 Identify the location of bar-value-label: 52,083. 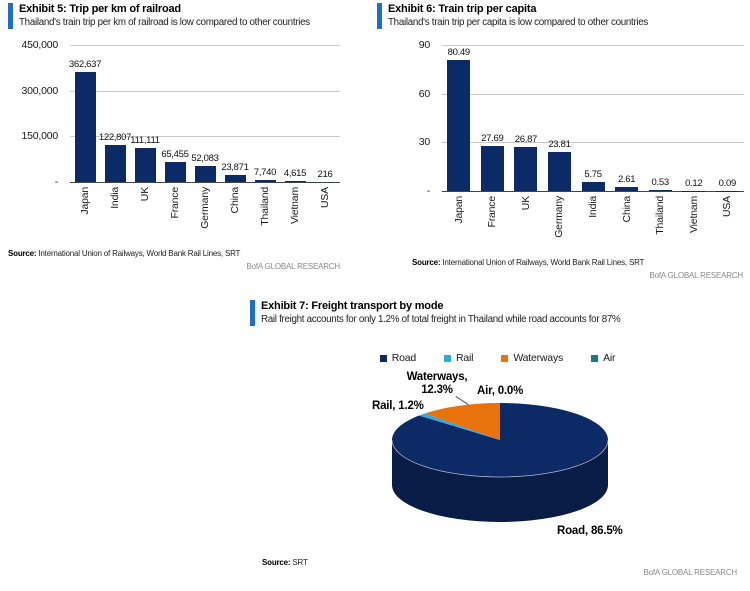
(205, 159).